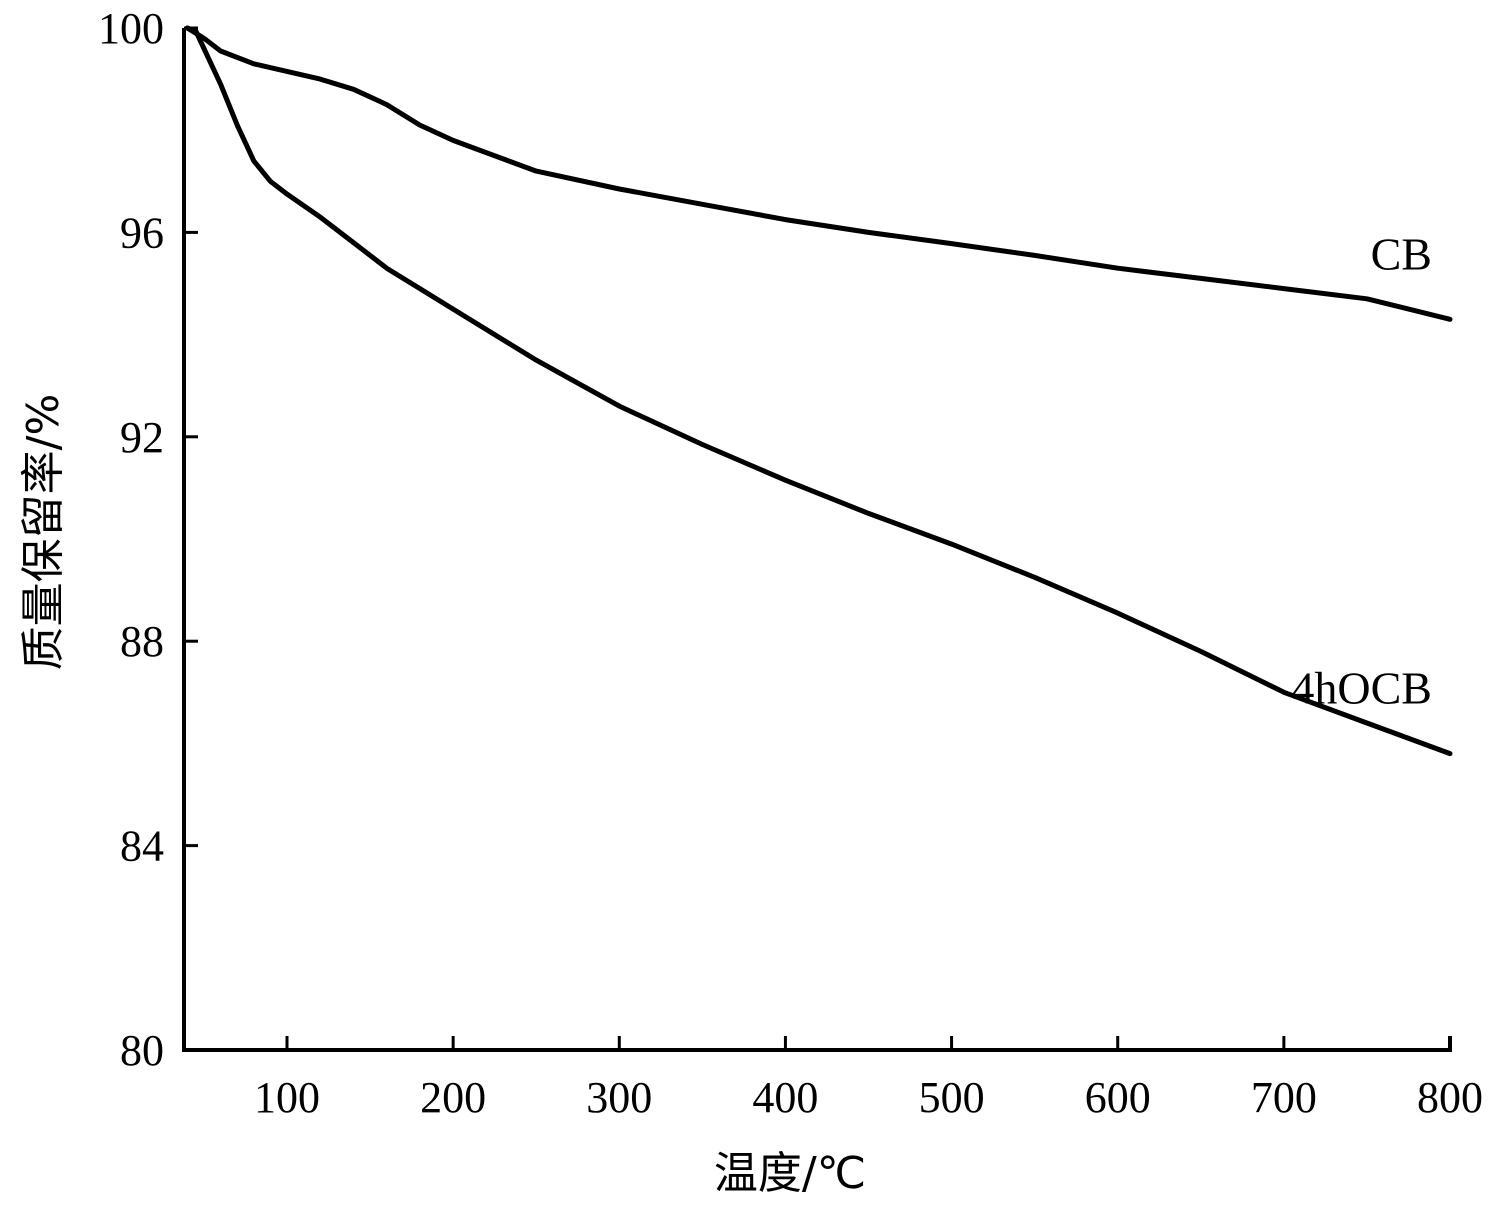 This screenshot has width=1500, height=1208. What do you see at coordinates (1284, 1097) in the screenshot?
I see `x-tick-label: 700` at bounding box center [1284, 1097].